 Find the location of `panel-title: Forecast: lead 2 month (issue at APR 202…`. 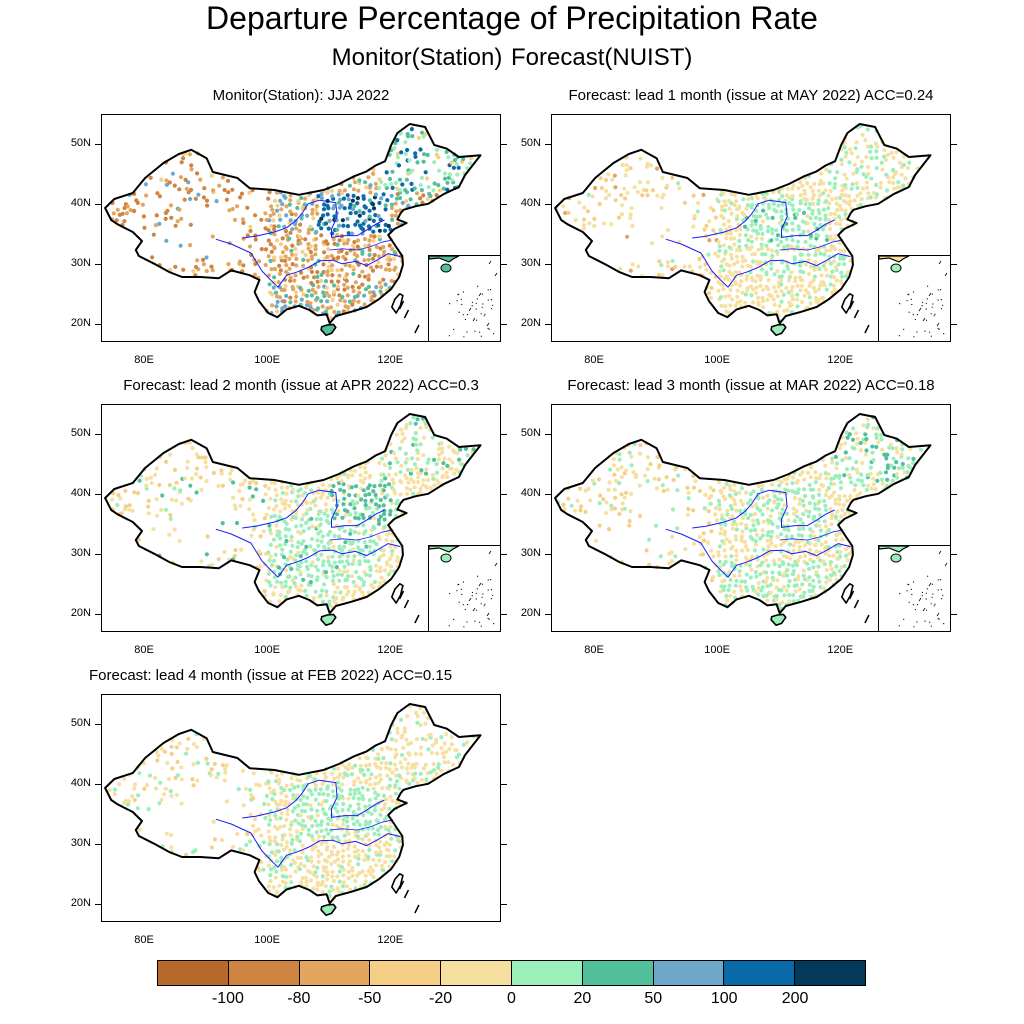

panel-title: Forecast: lead 2 month (issue at APR 202… is located at coordinates (301, 385).